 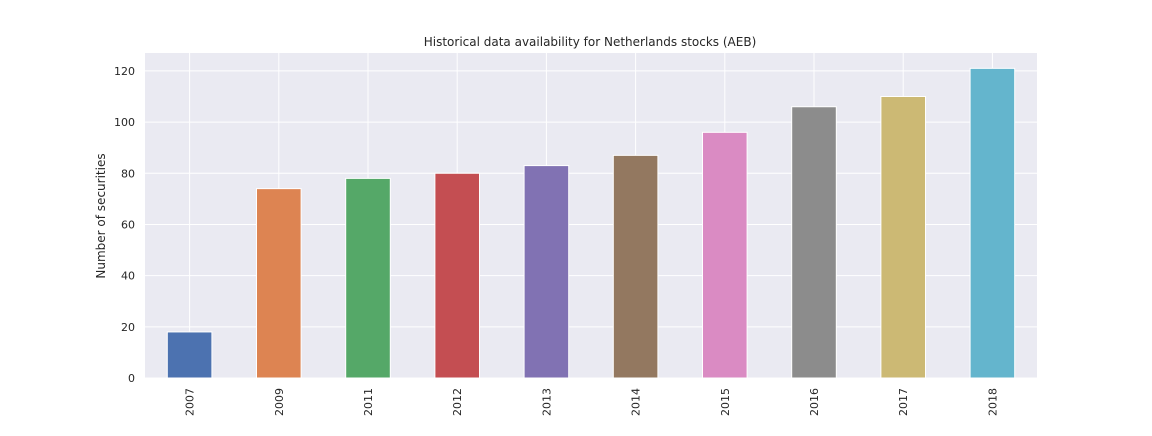 What do you see at coordinates (814, 402) in the screenshot?
I see `x-tick-label: 2016` at bounding box center [814, 402].